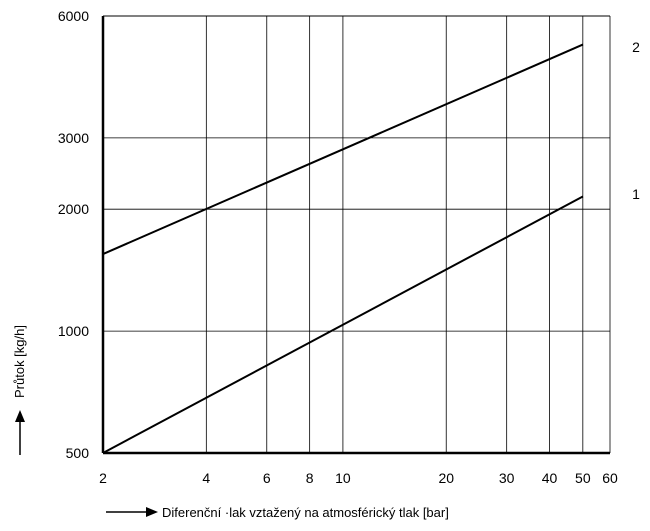  I want to click on x-tick-label: 4, so click(206, 478).